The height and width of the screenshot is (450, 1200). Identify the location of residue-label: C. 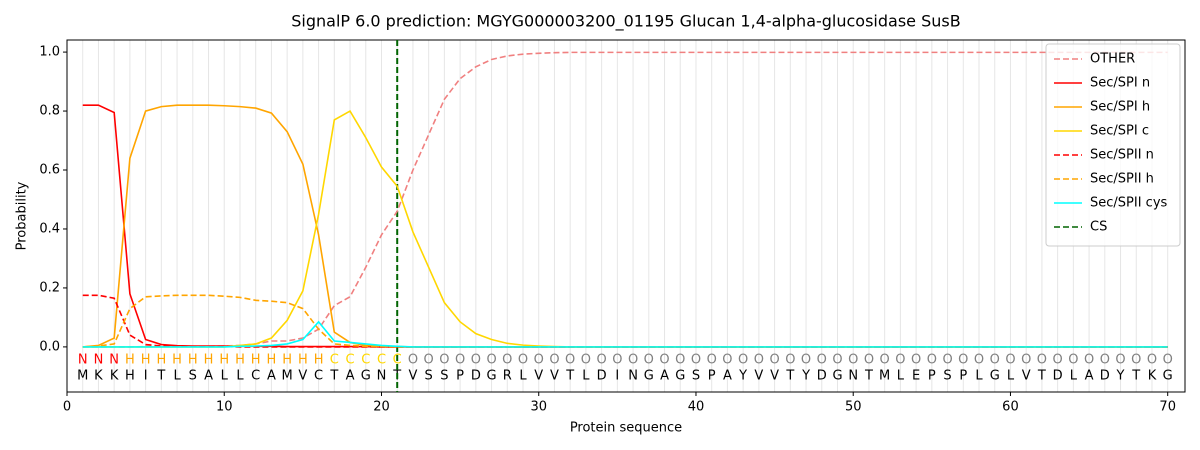
(318, 376).